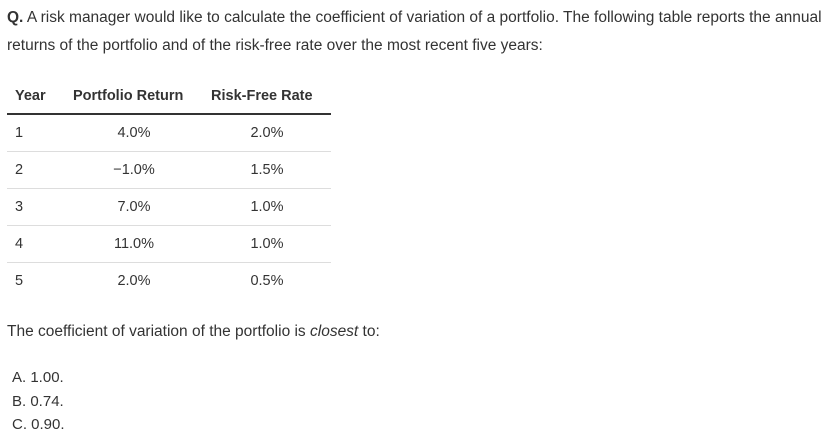 The image size is (839, 443). I want to click on table-row: 5 2.0% 0.5%, so click(169, 280).